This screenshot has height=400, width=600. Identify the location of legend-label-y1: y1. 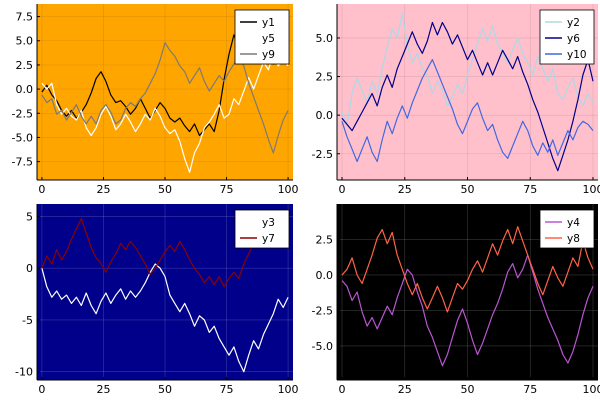
(268, 23).